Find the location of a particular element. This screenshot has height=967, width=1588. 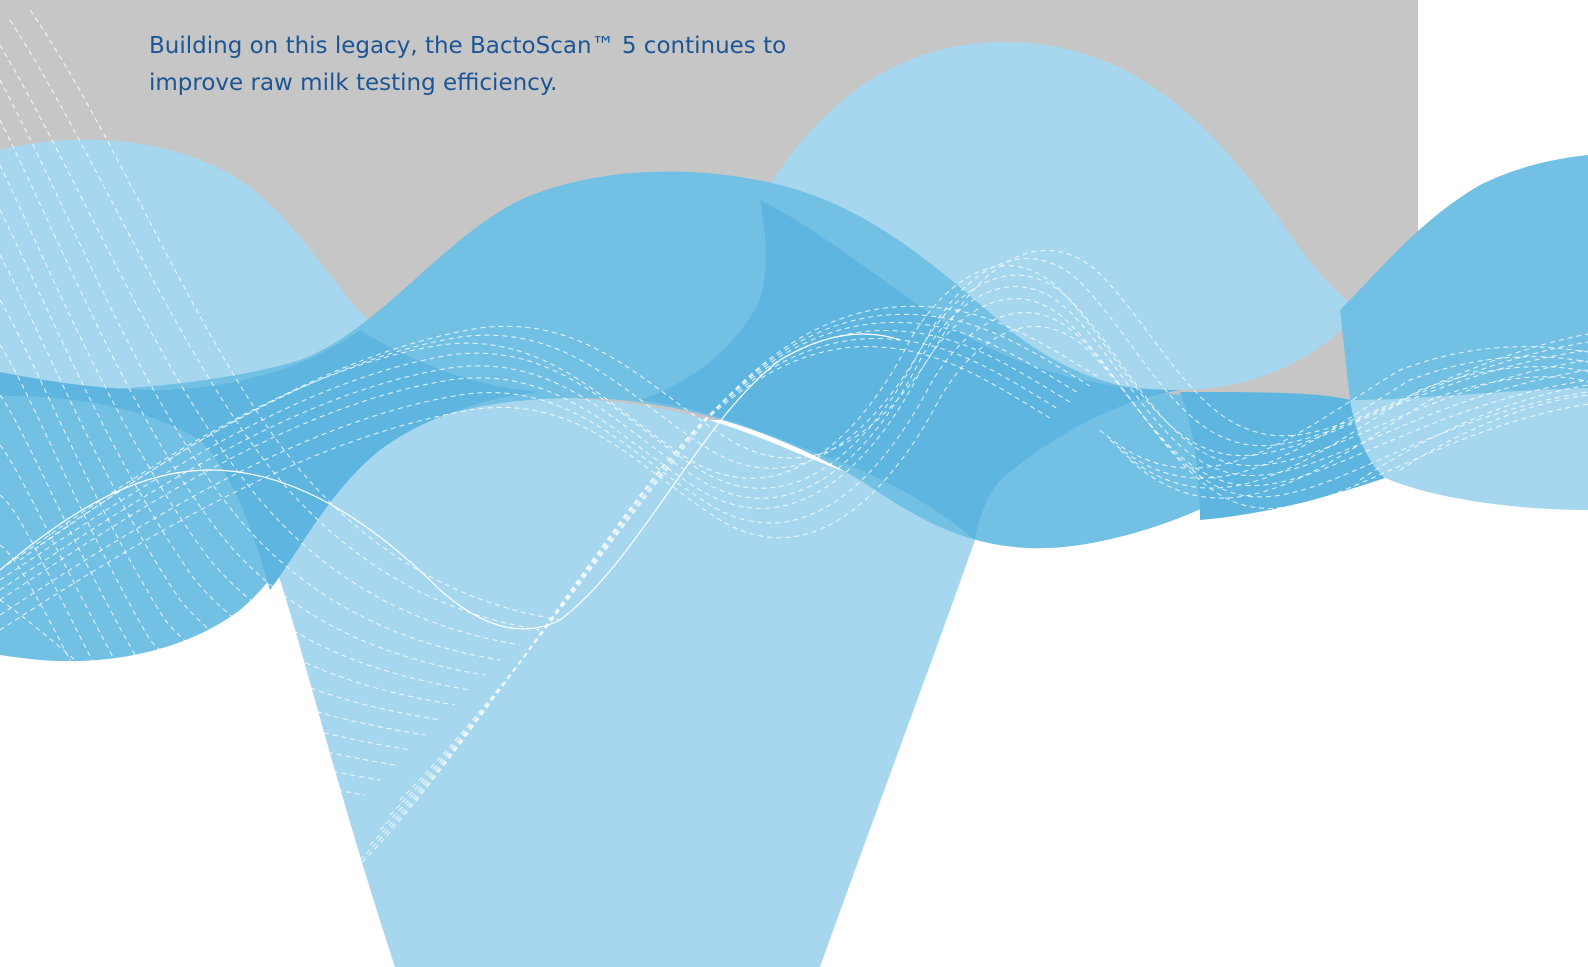

dashed-lines-right is located at coordinates (1343, 422).